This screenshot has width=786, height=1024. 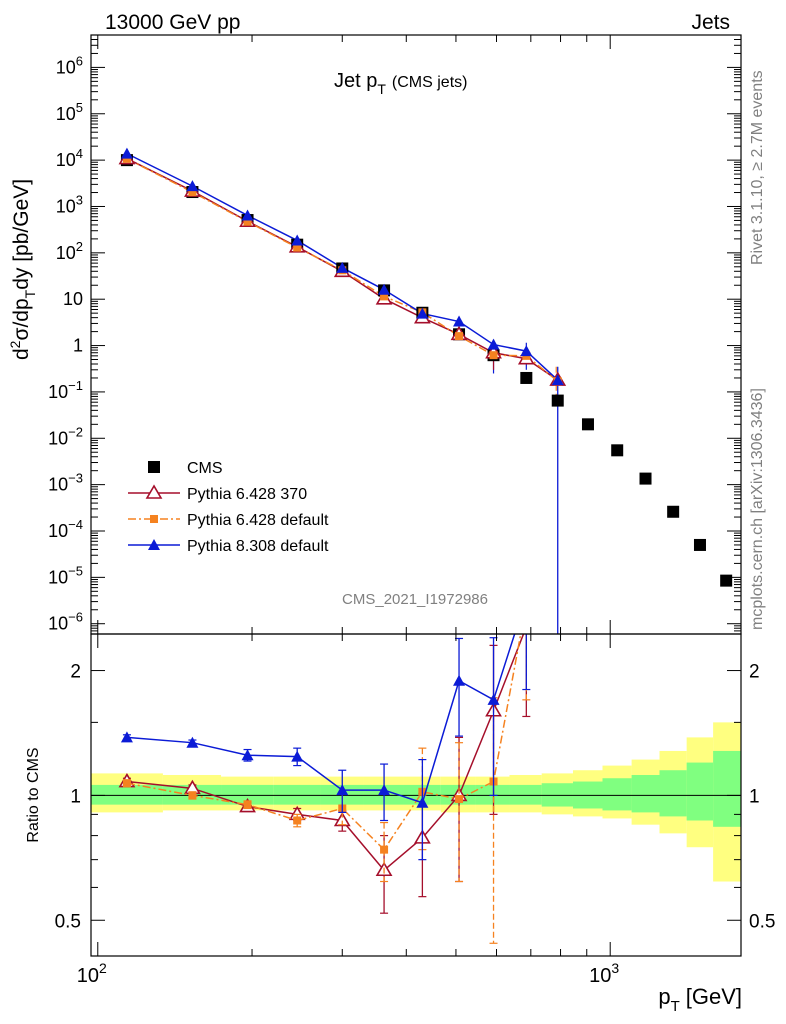 What do you see at coordinates (754, 796) in the screenshot?
I see `ratio-ytick-label-right: 1` at bounding box center [754, 796].